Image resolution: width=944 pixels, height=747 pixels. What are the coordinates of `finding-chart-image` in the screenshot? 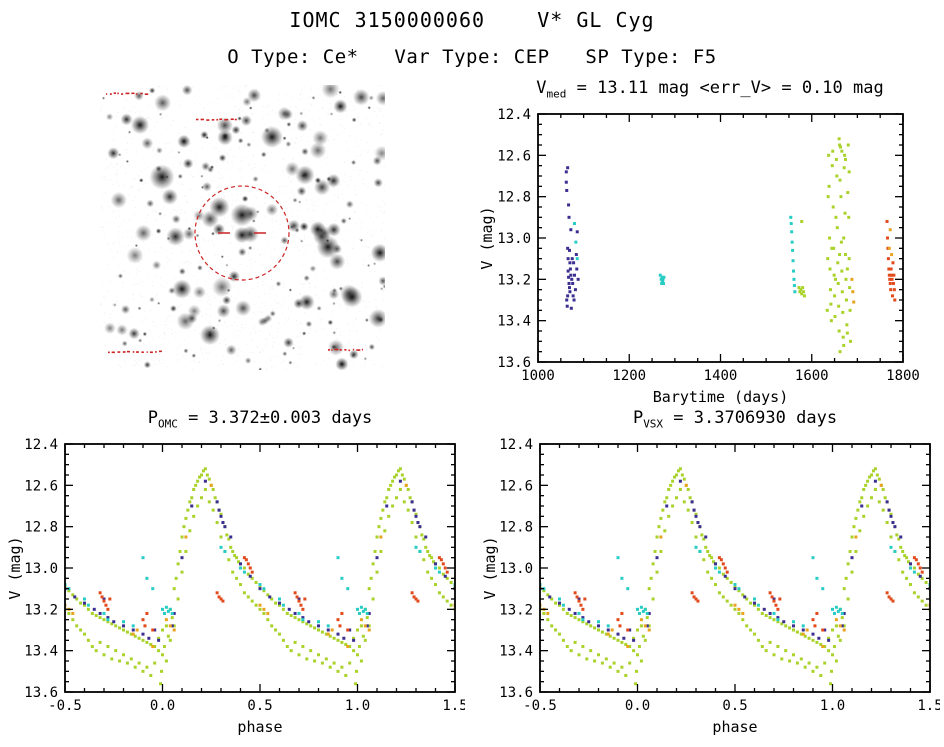 It's located at (242, 227).